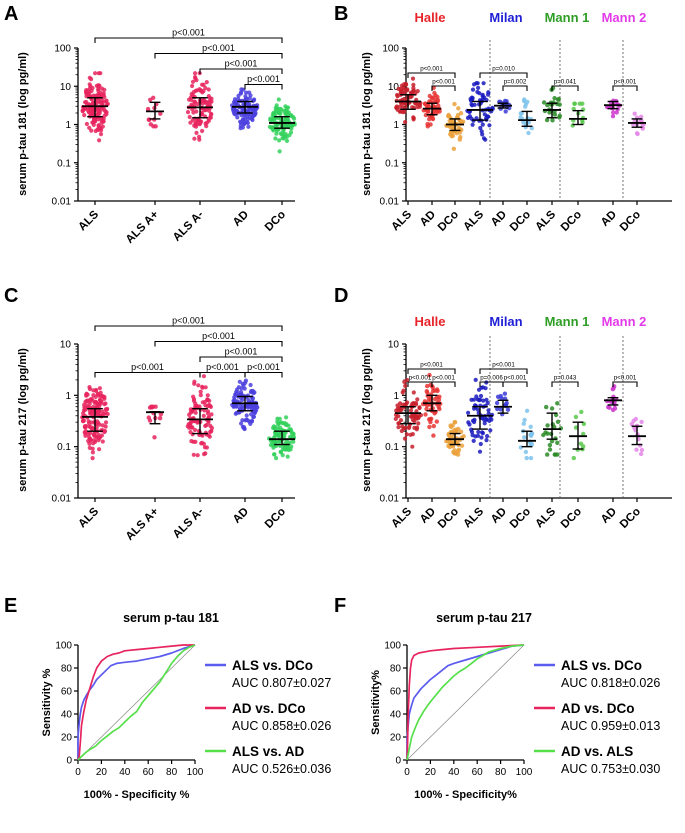  Describe the element at coordinates (63, 646) in the screenshot. I see `y-tick-label: 100` at that location.